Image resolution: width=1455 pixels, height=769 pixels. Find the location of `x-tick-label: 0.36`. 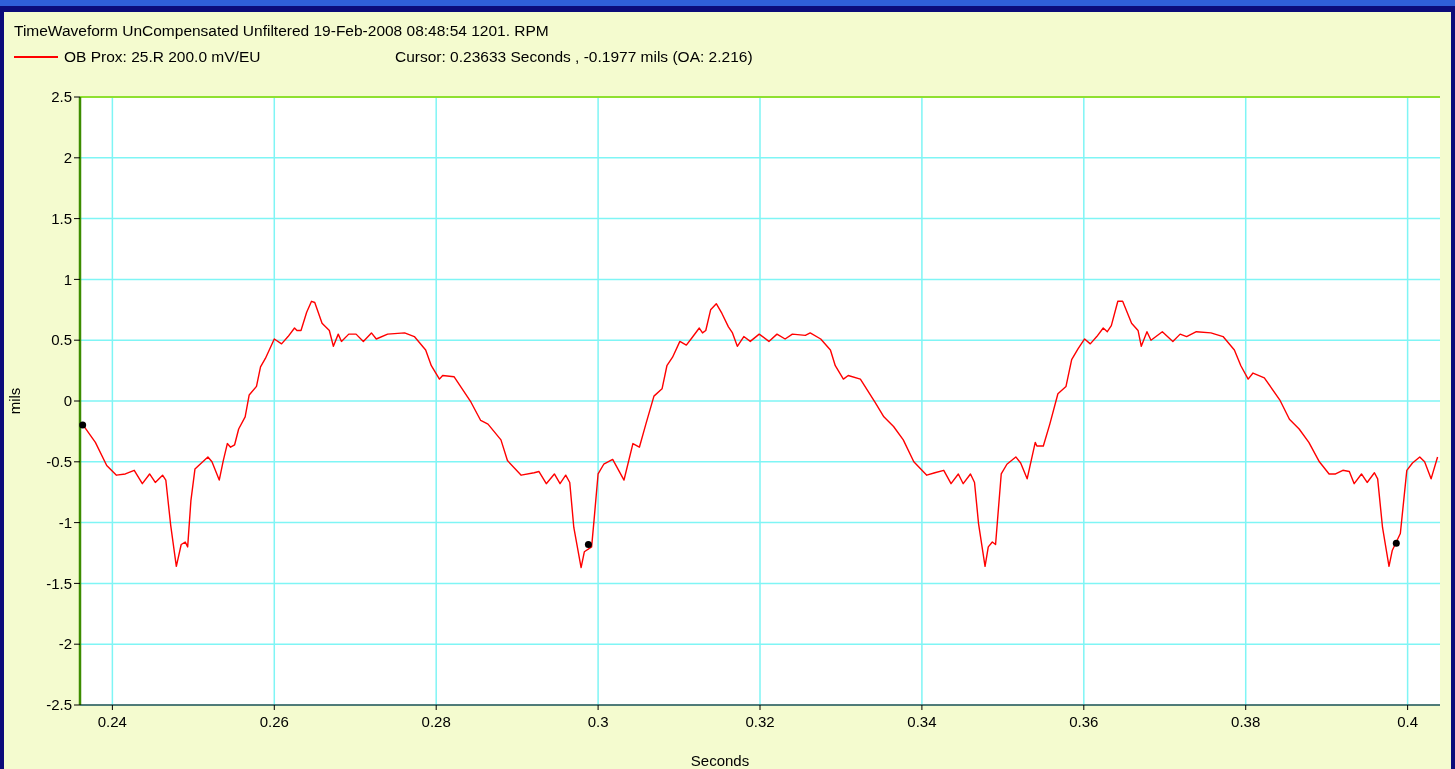

x-tick-label: 0.36 is located at coordinates (1084, 721).